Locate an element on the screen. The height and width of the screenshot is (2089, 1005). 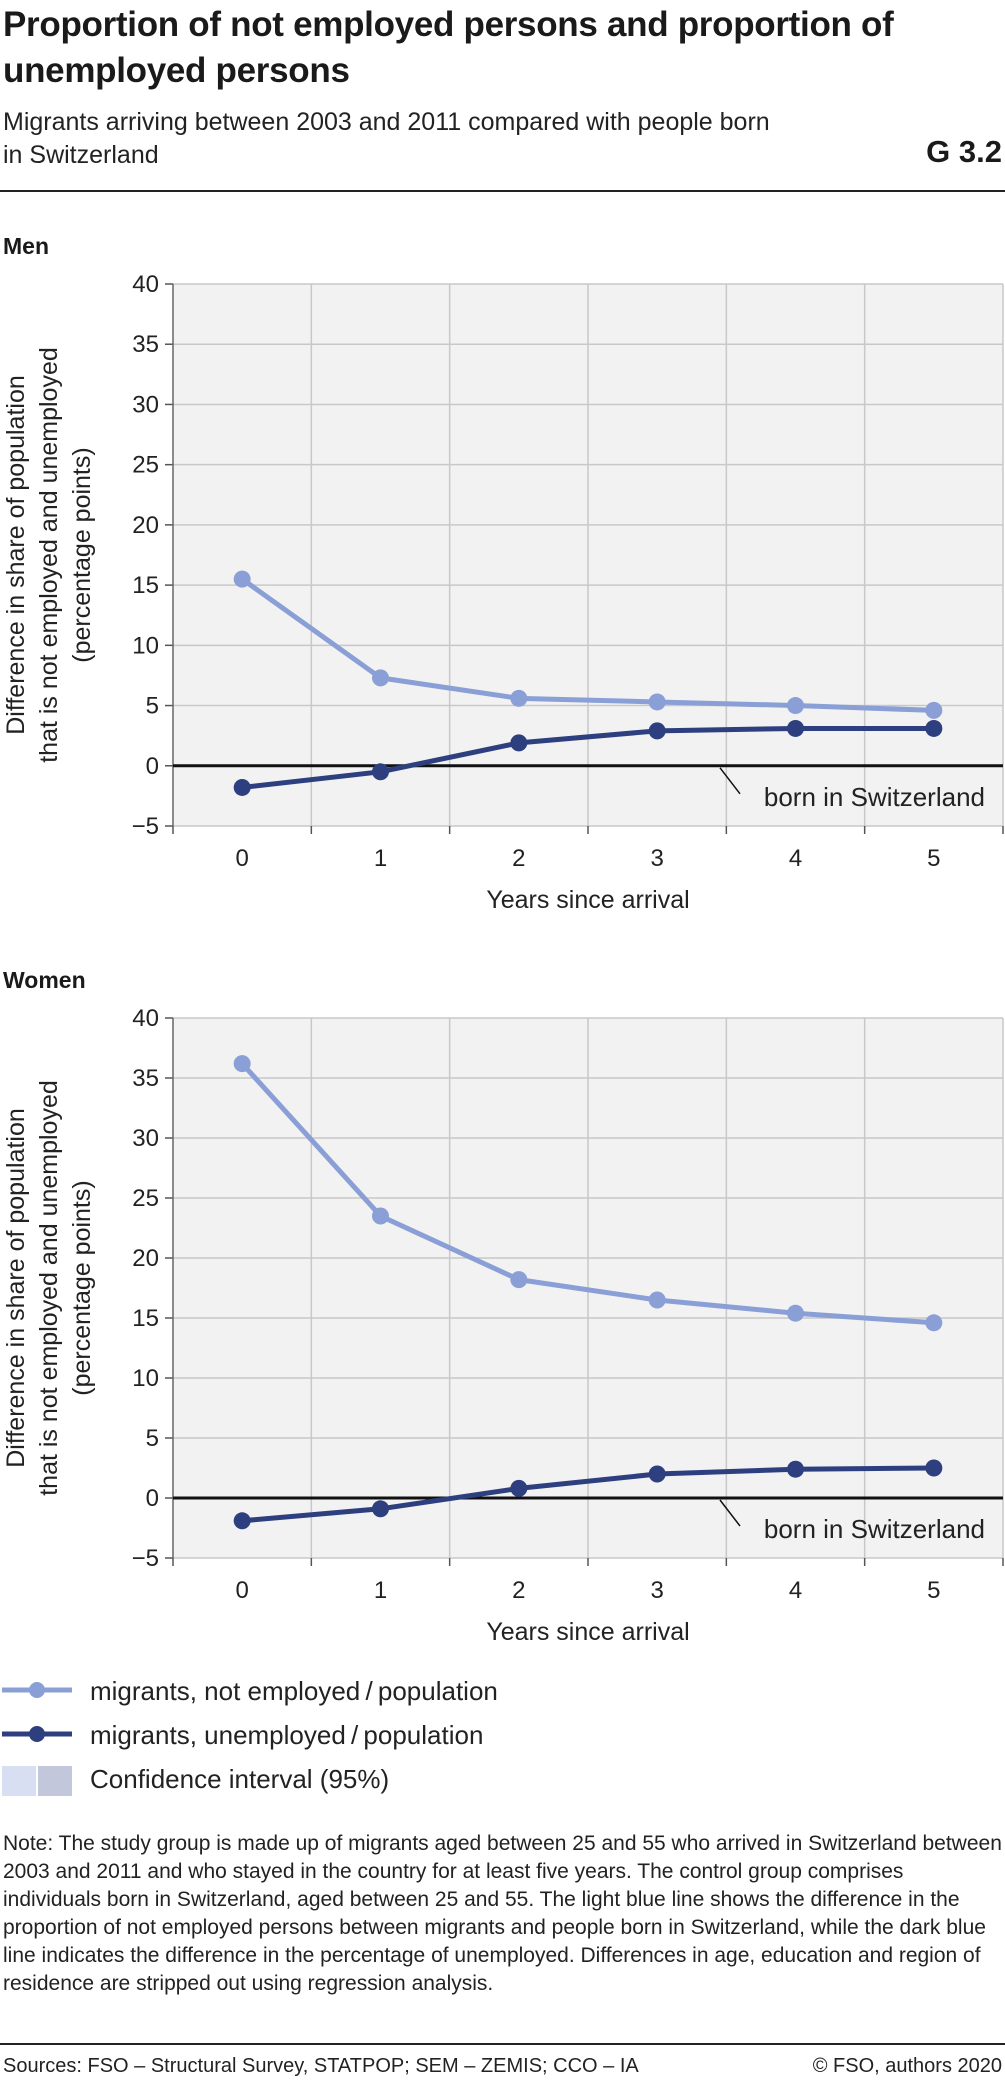
legend-label-not-employed: migrants, not employed / population is located at coordinates (294, 1691).